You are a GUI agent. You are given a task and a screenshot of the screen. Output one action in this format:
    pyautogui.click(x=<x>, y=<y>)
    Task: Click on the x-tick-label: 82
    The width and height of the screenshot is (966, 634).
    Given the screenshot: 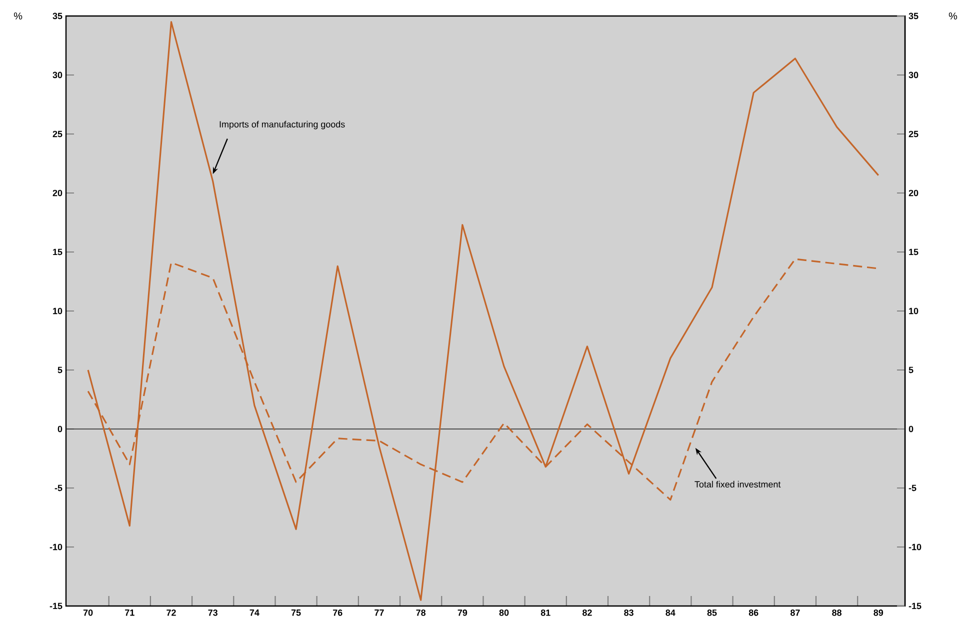 What is the action you would take?
    pyautogui.click(x=587, y=613)
    